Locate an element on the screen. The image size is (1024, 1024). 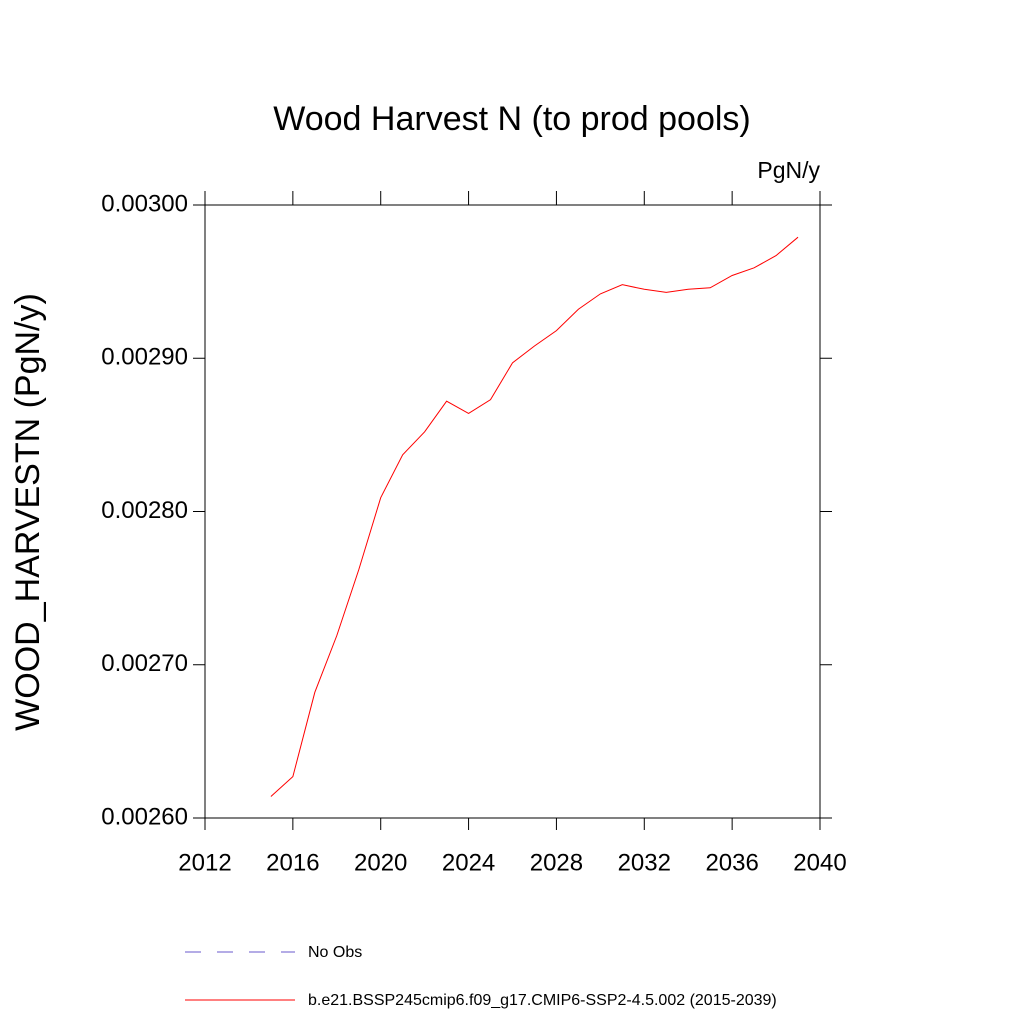
y-tick-label: 0.00260 is located at coordinates (144, 816).